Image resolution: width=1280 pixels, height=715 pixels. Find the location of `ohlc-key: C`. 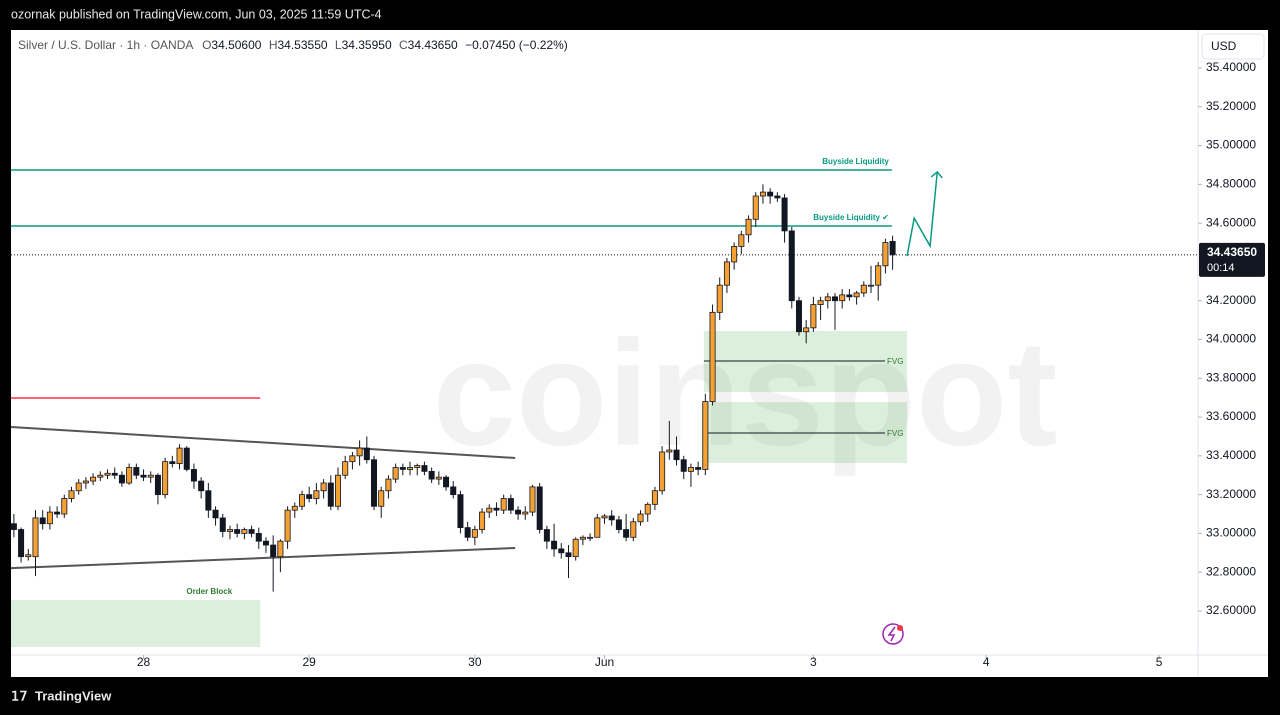

ohlc-key: C is located at coordinates (403, 45).